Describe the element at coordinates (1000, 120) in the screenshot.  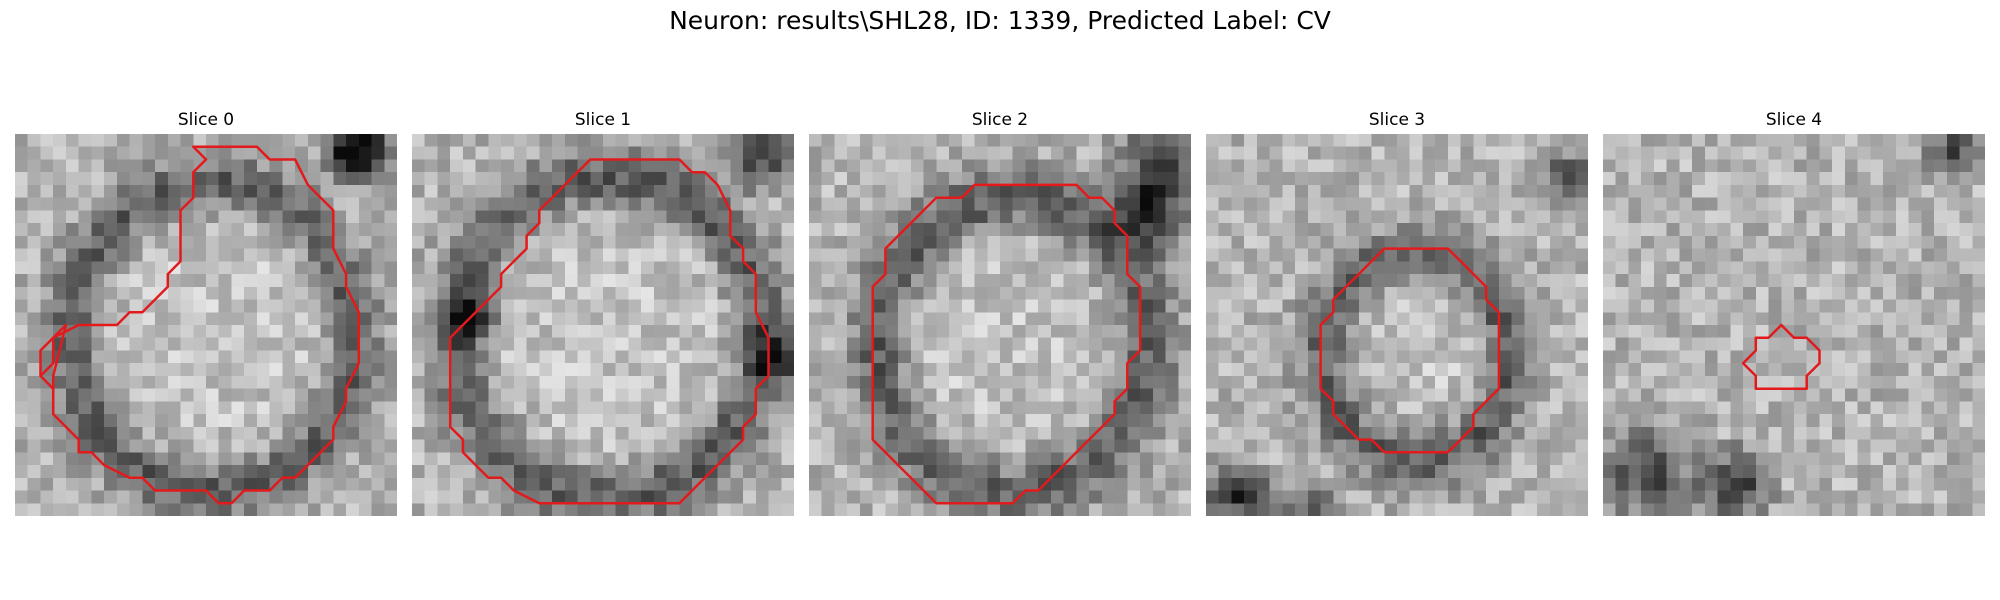
I see `slice-2-title: Slice 2` at that location.